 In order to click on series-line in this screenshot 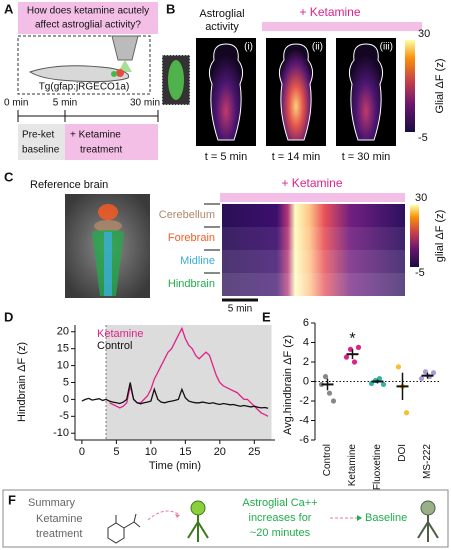, I will do `click(175, 395)`.